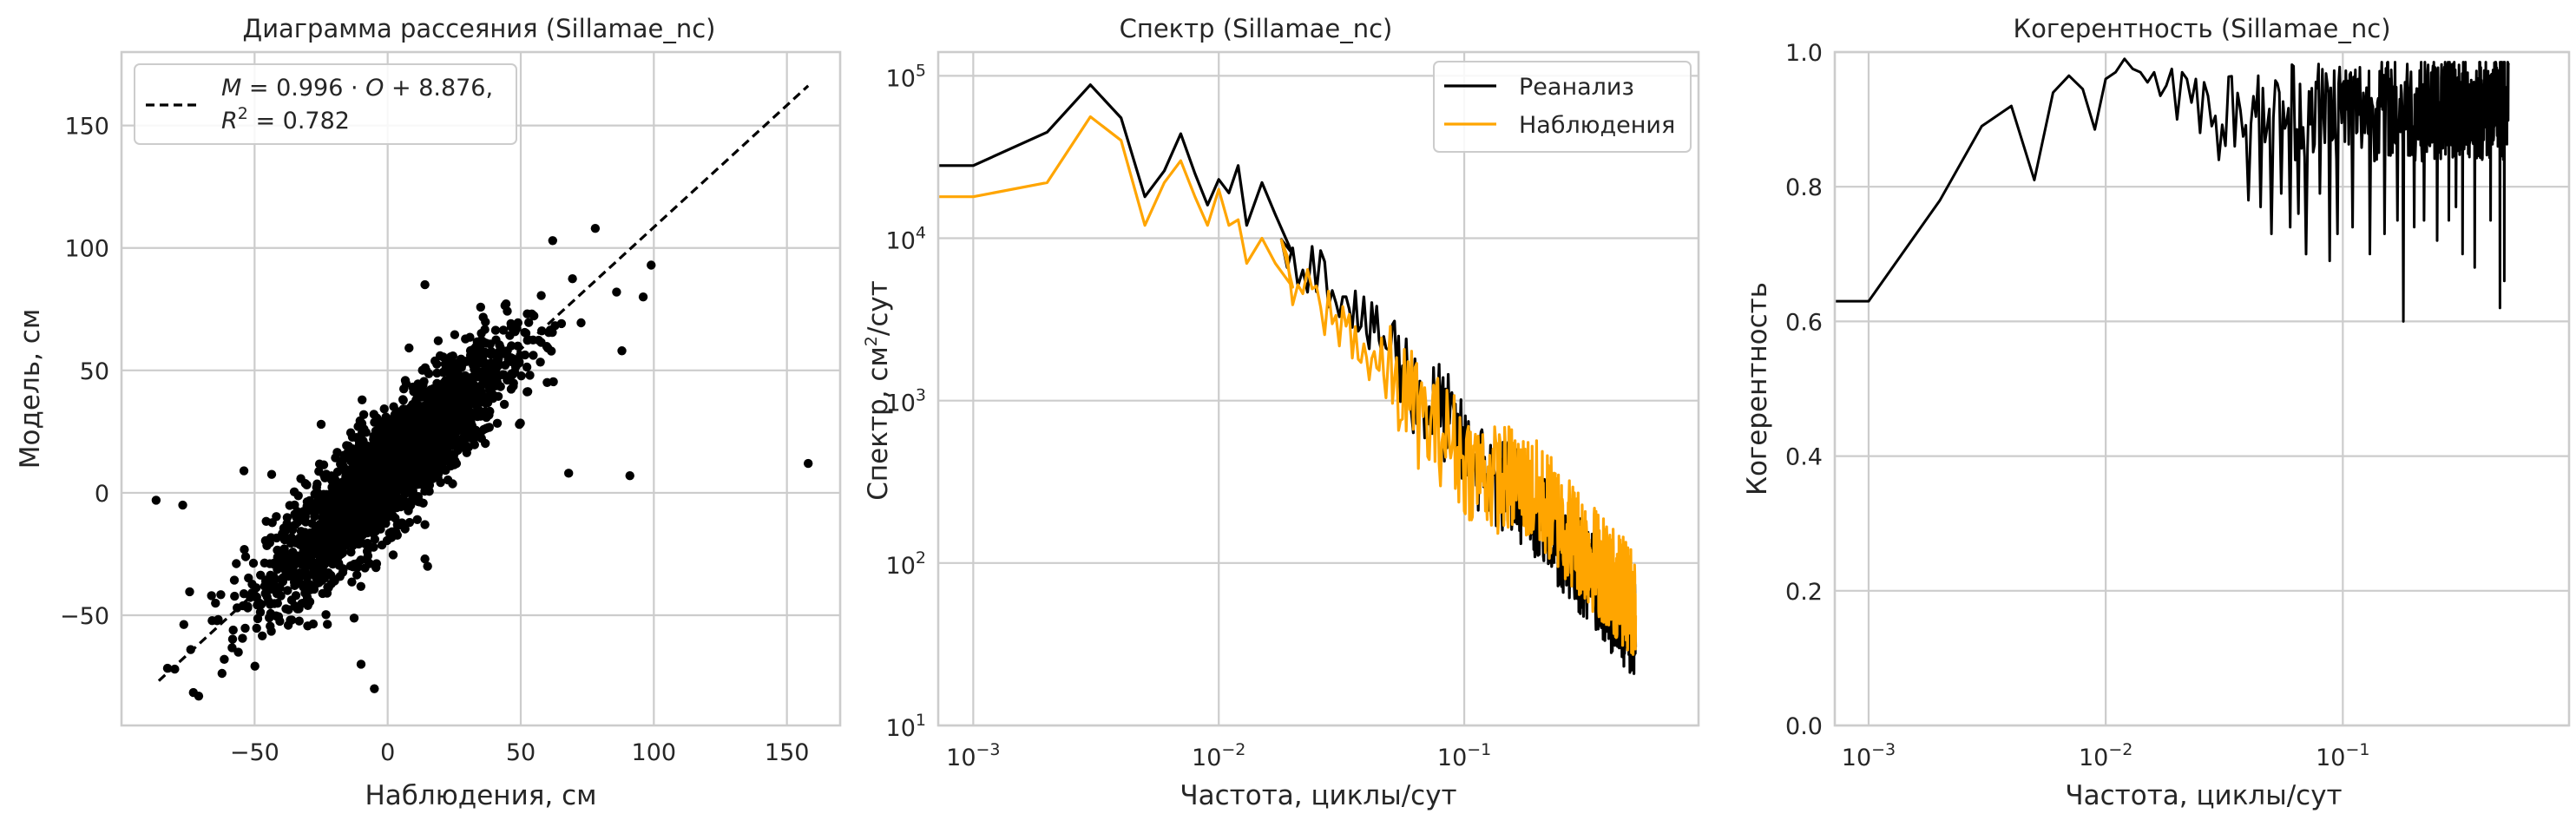 The width and height of the screenshot is (2576, 840). I want to click on scatter-xtick-label: 0, so click(387, 752).